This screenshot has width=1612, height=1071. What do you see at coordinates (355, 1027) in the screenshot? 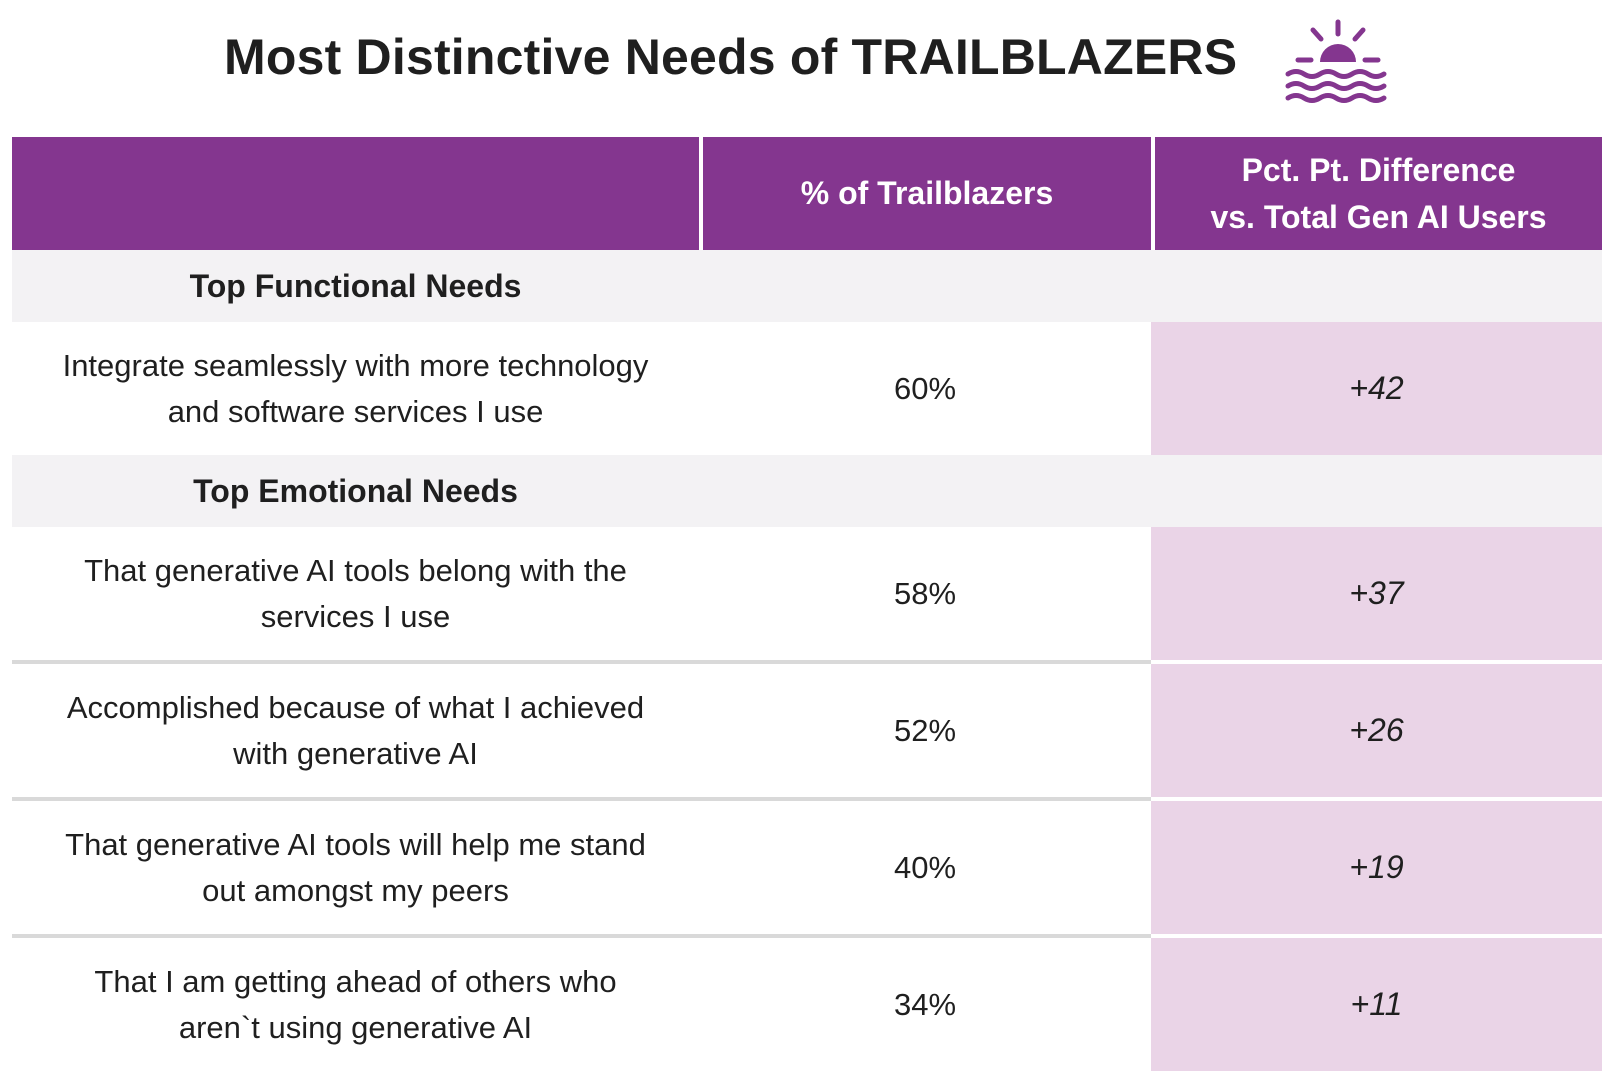
I see `need-label-line2: aren`t using generative AI` at bounding box center [355, 1027].